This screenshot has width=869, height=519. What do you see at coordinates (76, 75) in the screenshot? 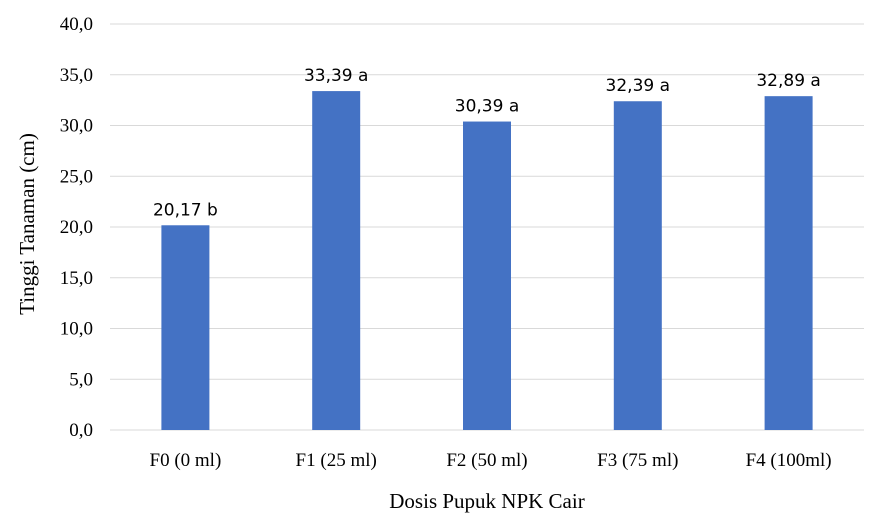
I see `y-tick-label: 35,0` at bounding box center [76, 75].